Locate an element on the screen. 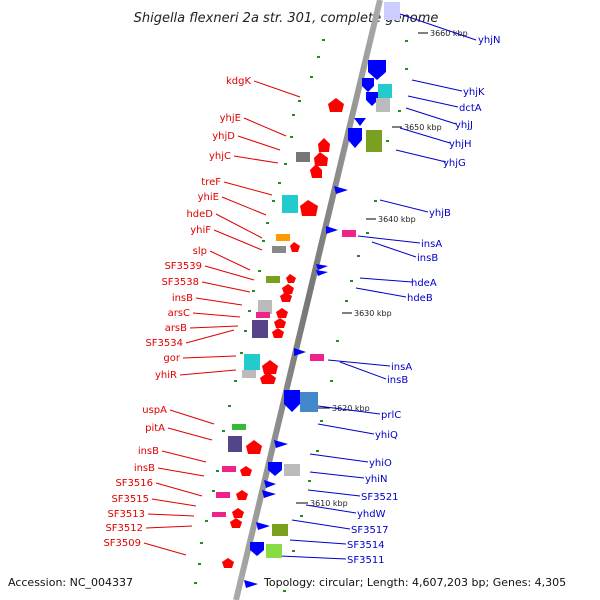 This screenshot has width=600, height=600. gene-label: hdeB is located at coordinates (420, 298).